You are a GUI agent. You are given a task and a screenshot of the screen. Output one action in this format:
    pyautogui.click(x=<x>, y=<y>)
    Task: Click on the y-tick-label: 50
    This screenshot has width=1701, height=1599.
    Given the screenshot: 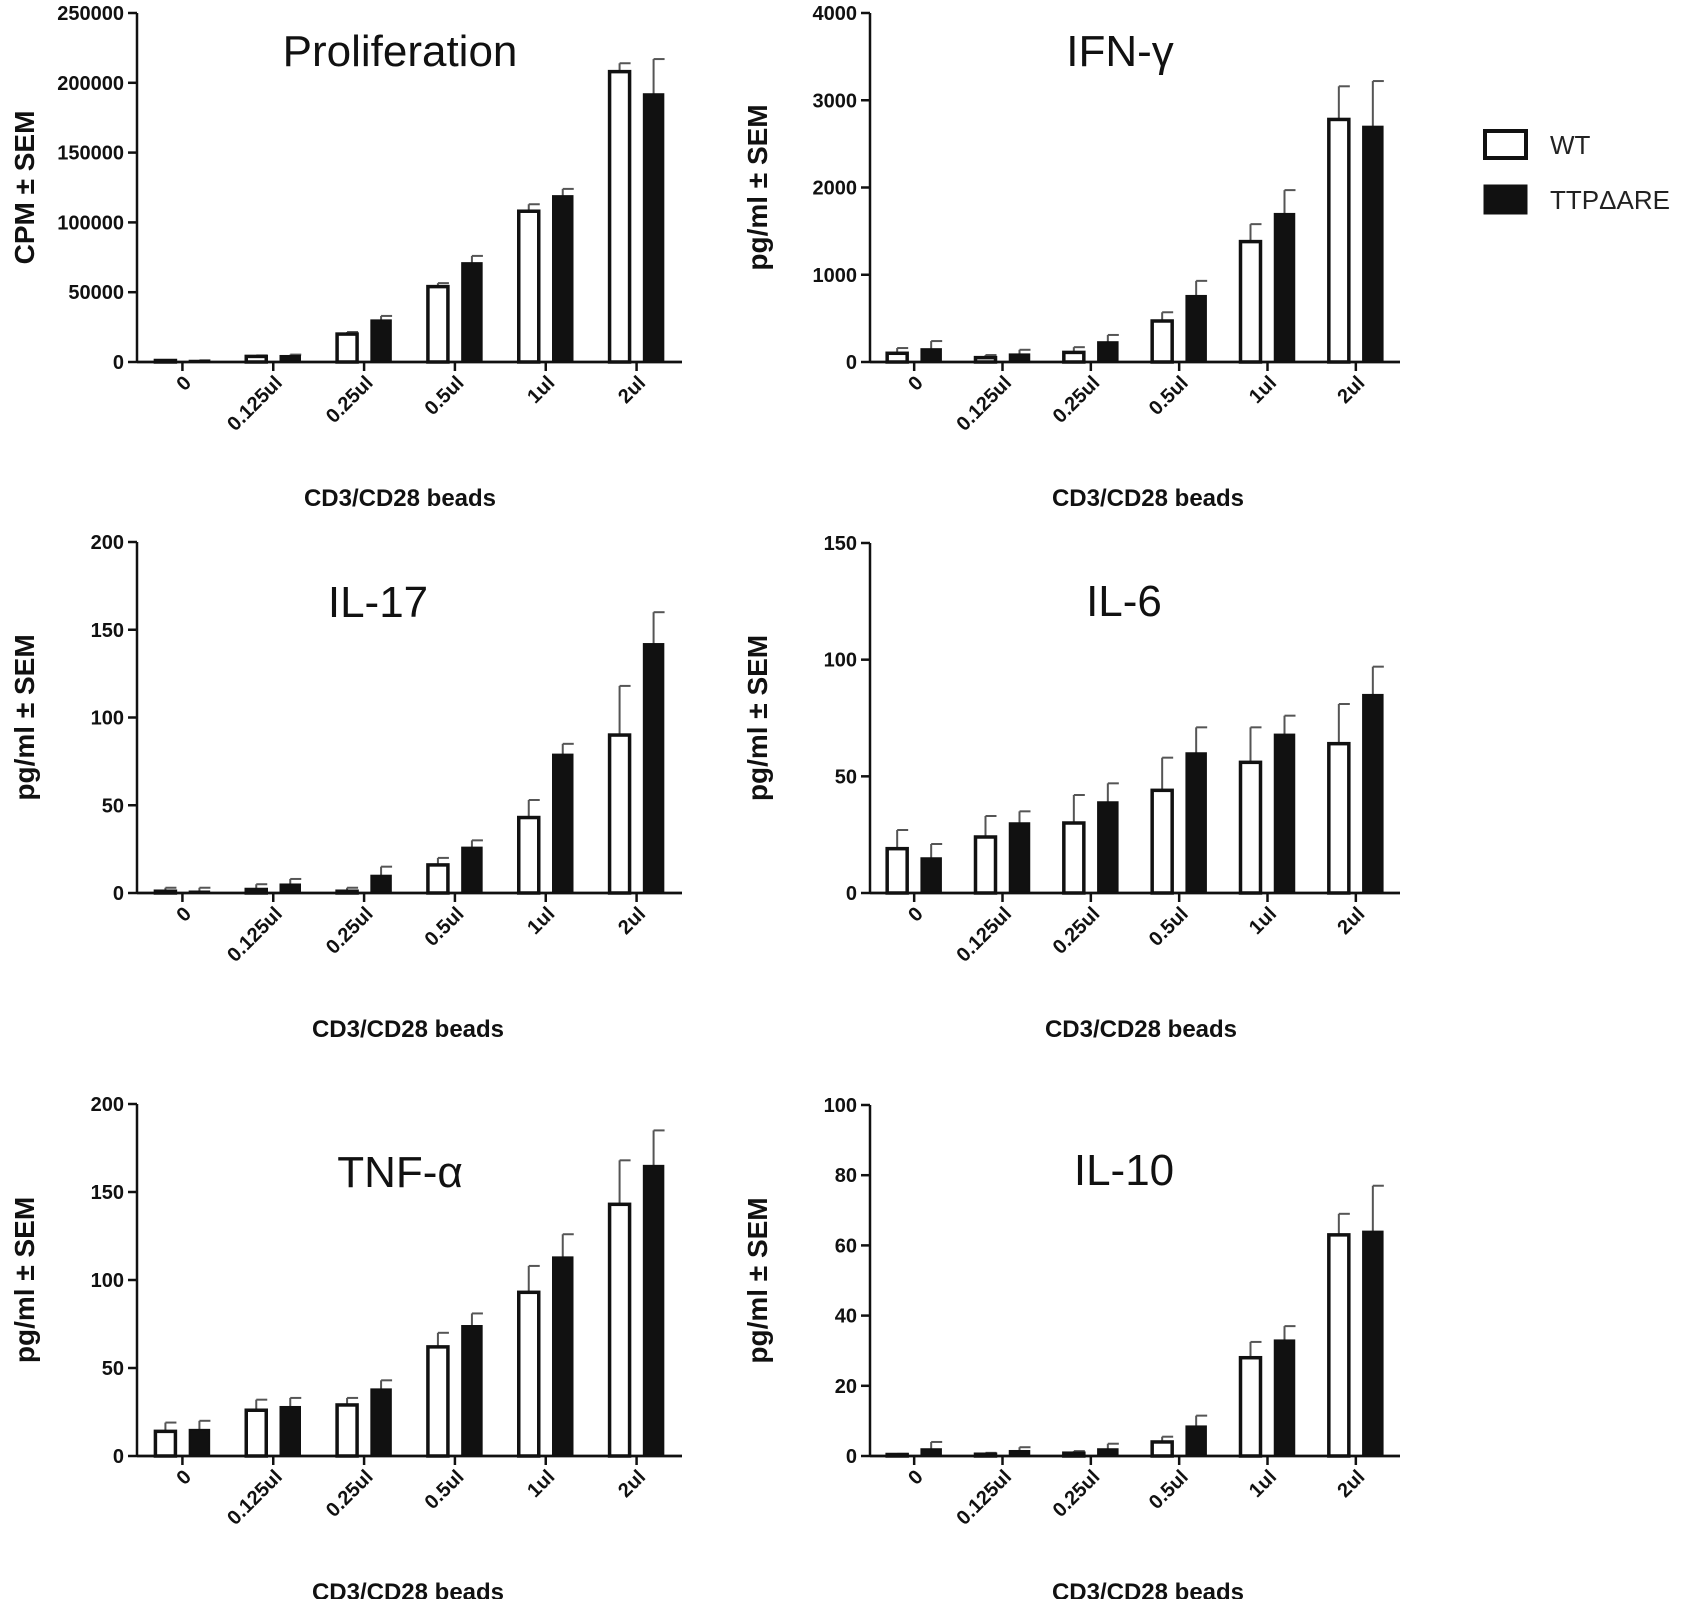 What is the action you would take?
    pyautogui.click(x=113, y=806)
    